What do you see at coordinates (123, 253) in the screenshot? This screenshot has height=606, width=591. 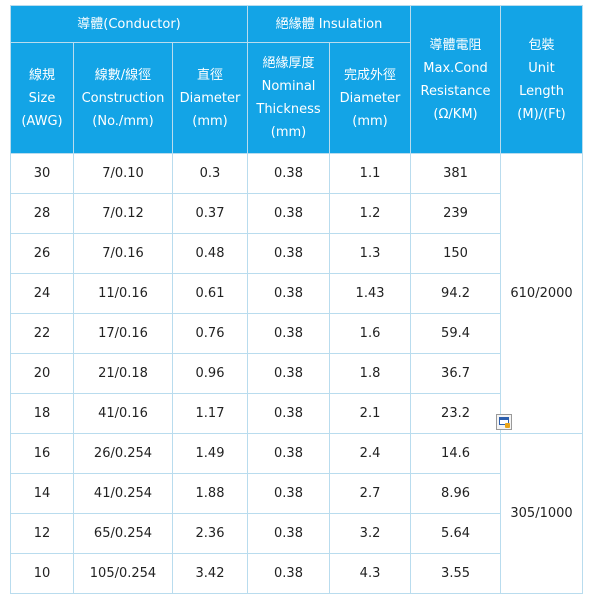 I see `construction-cell: 7/0.16` at bounding box center [123, 253].